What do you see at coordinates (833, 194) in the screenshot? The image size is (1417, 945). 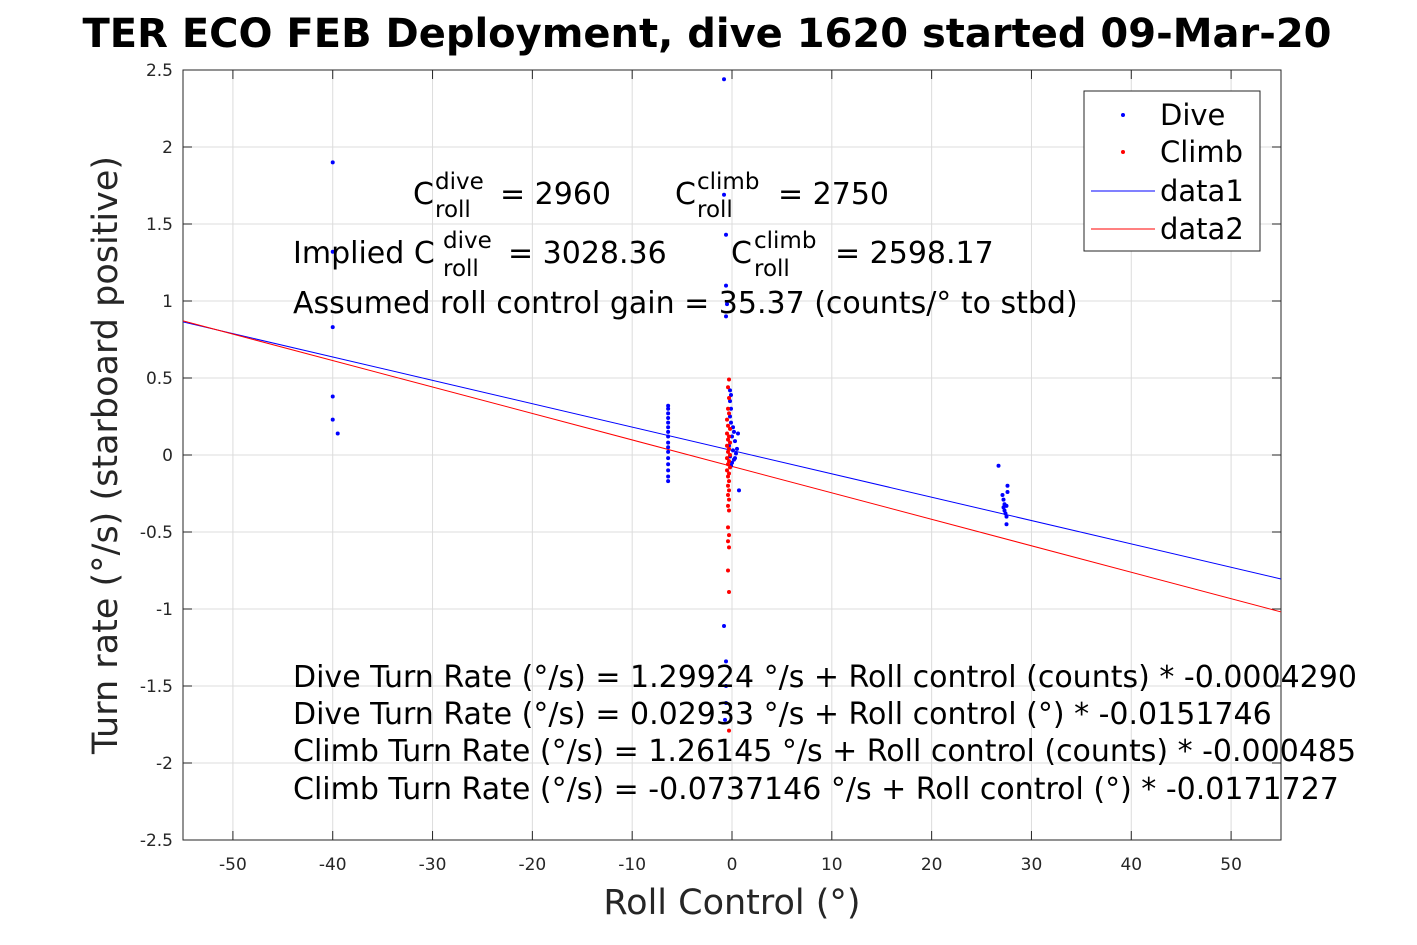 I see `c-climb-value: = 2750` at bounding box center [833, 194].